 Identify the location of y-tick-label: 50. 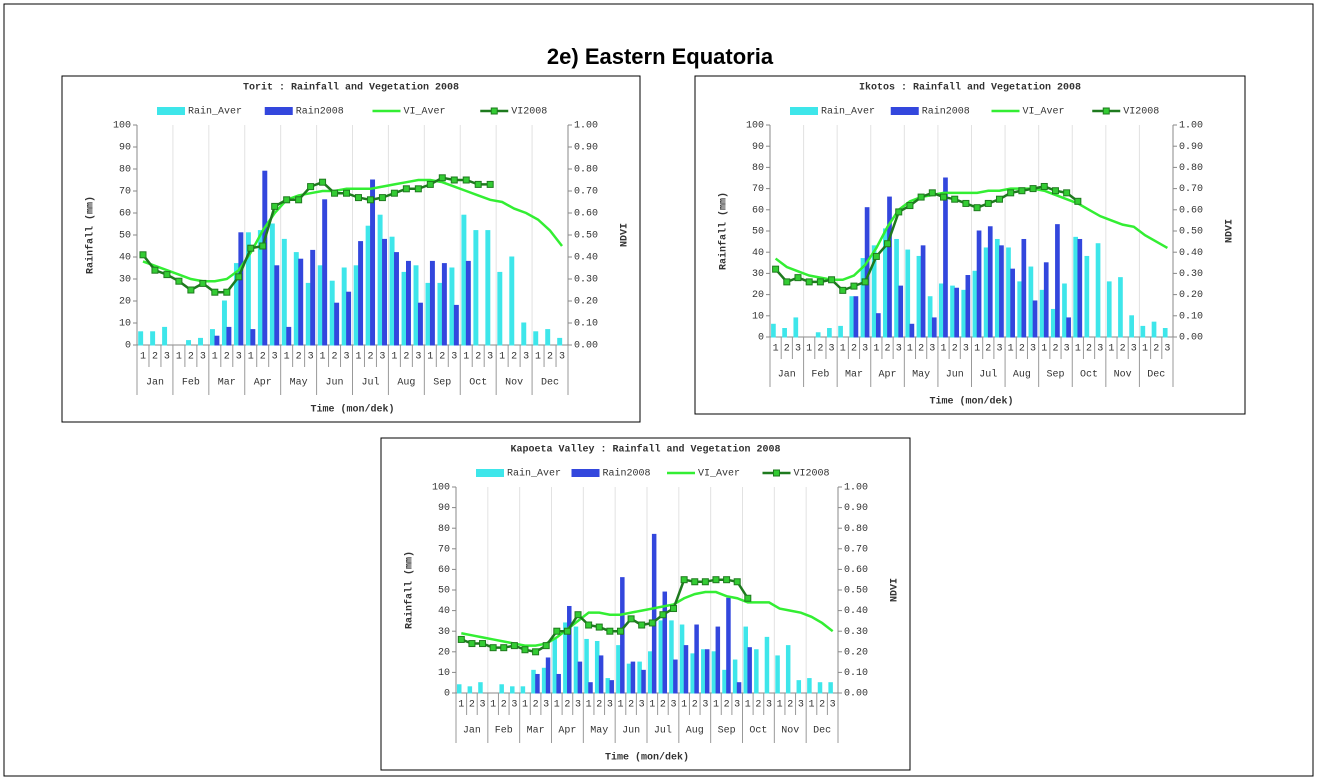
(125, 236).